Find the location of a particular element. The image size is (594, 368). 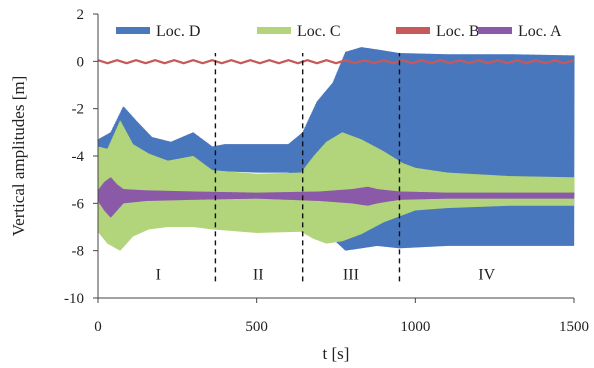

y-axis-title: Vertical amplitudes [m] is located at coordinates (18, 156).